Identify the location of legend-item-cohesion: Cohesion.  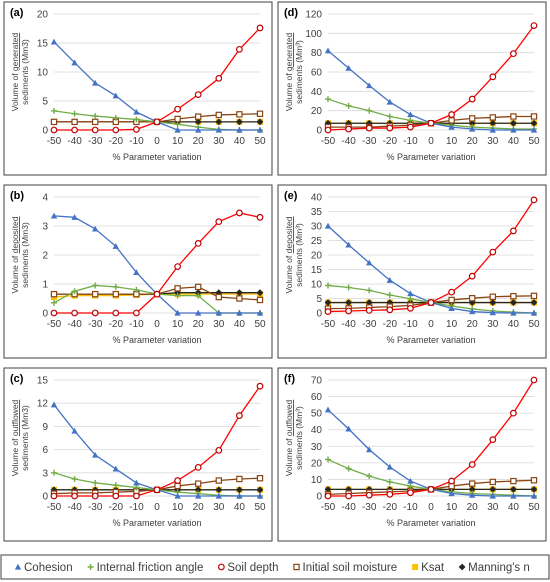
(43, 568).